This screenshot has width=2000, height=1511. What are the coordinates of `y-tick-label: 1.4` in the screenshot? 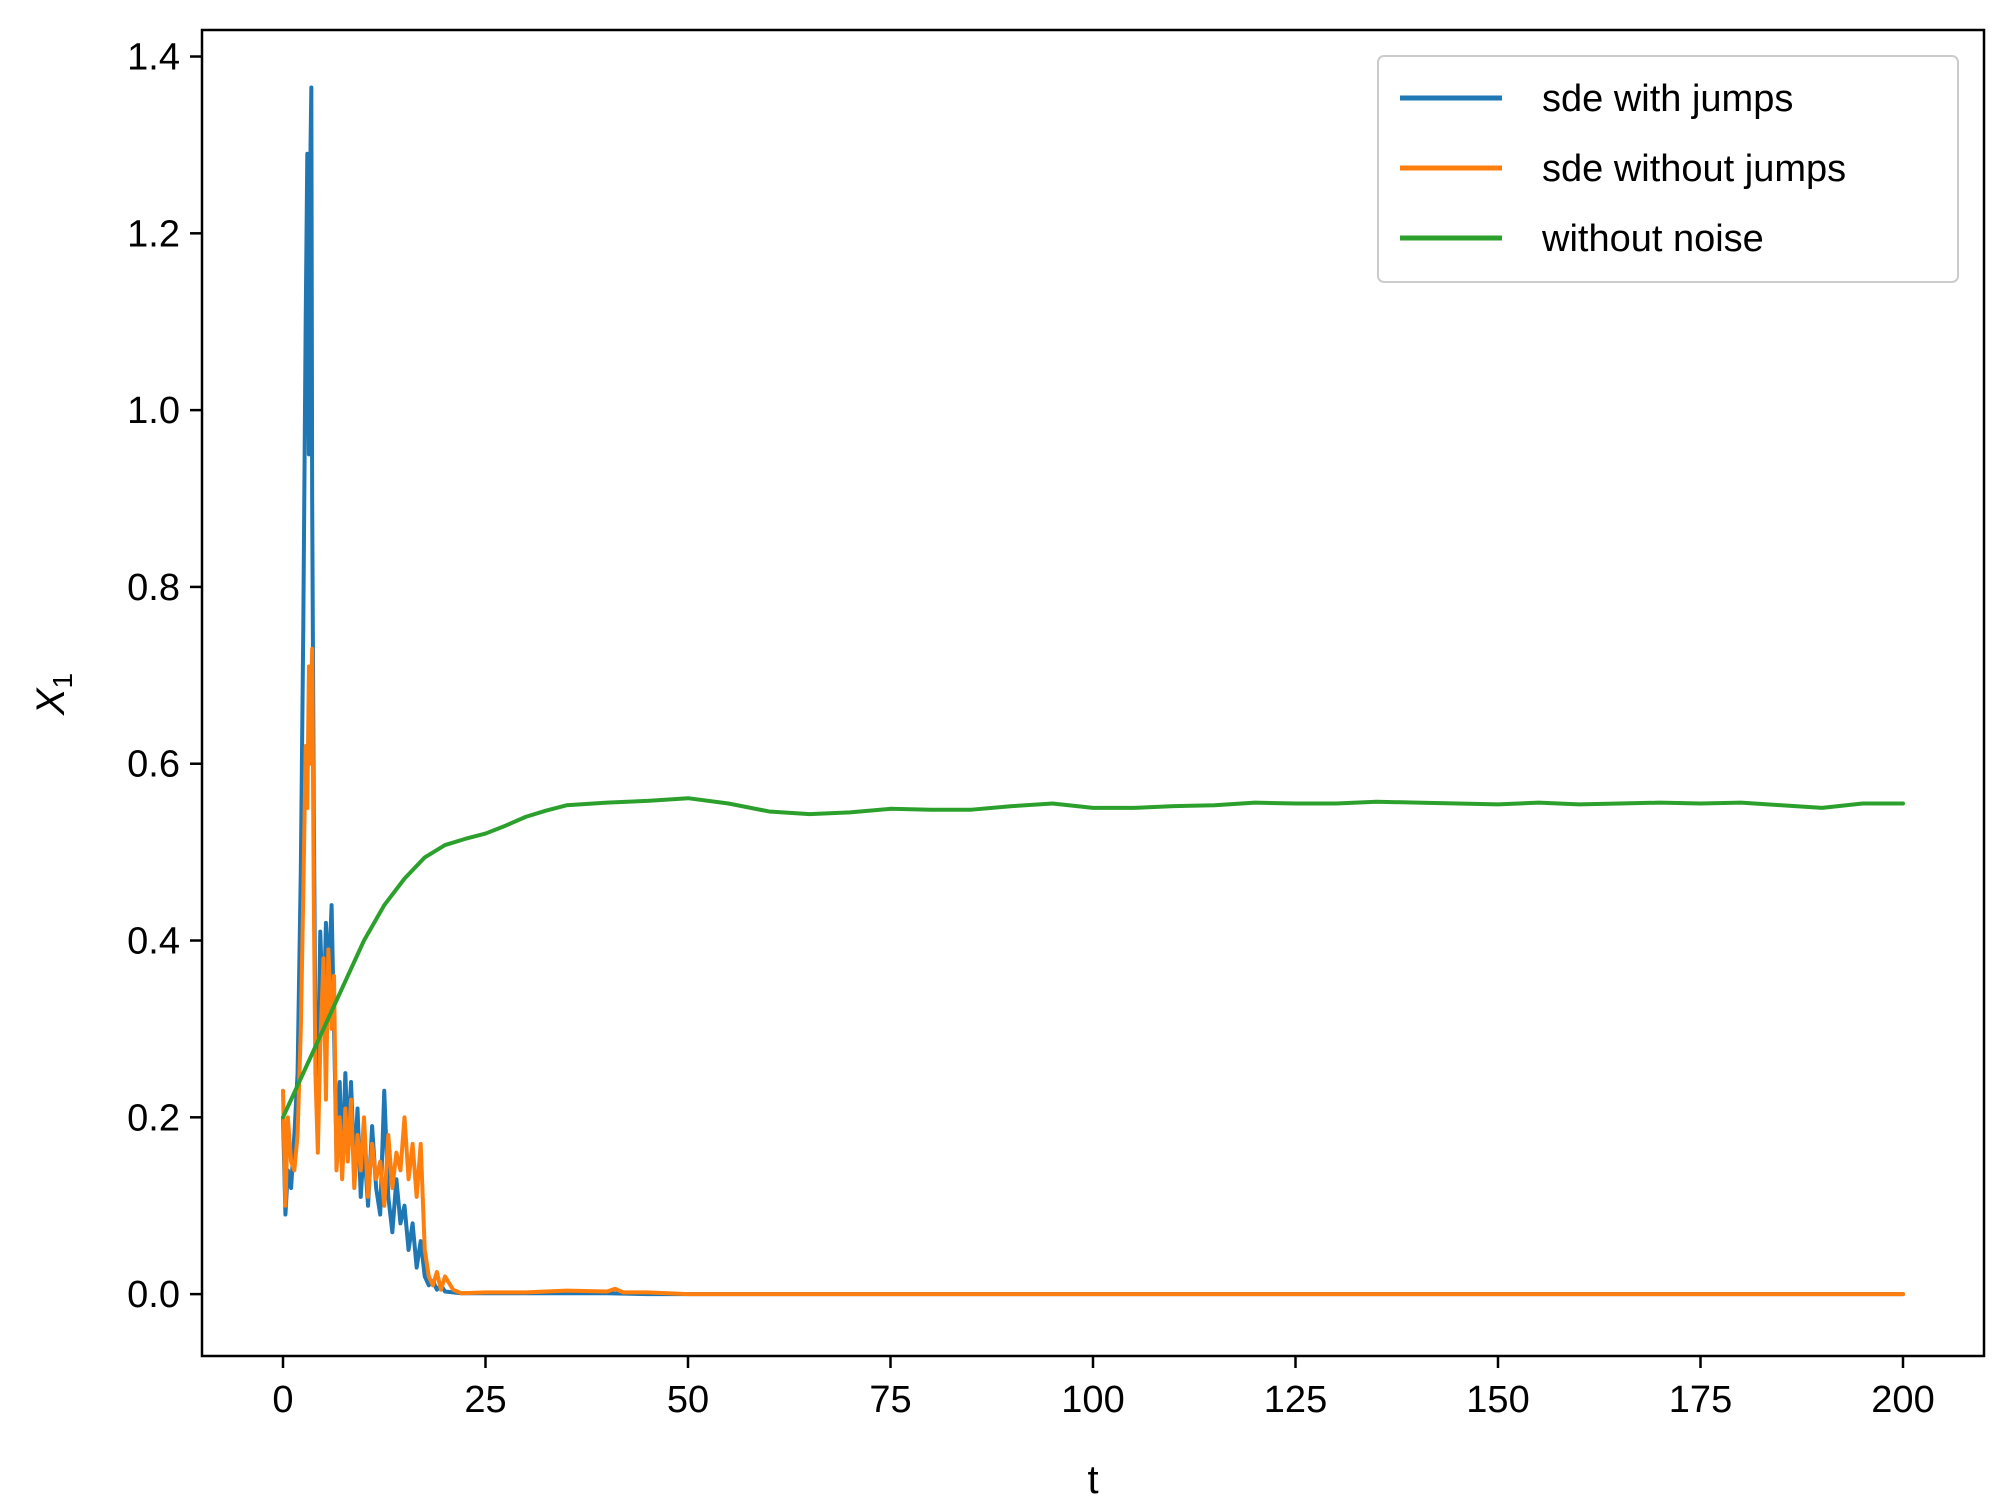 It's located at (153, 58).